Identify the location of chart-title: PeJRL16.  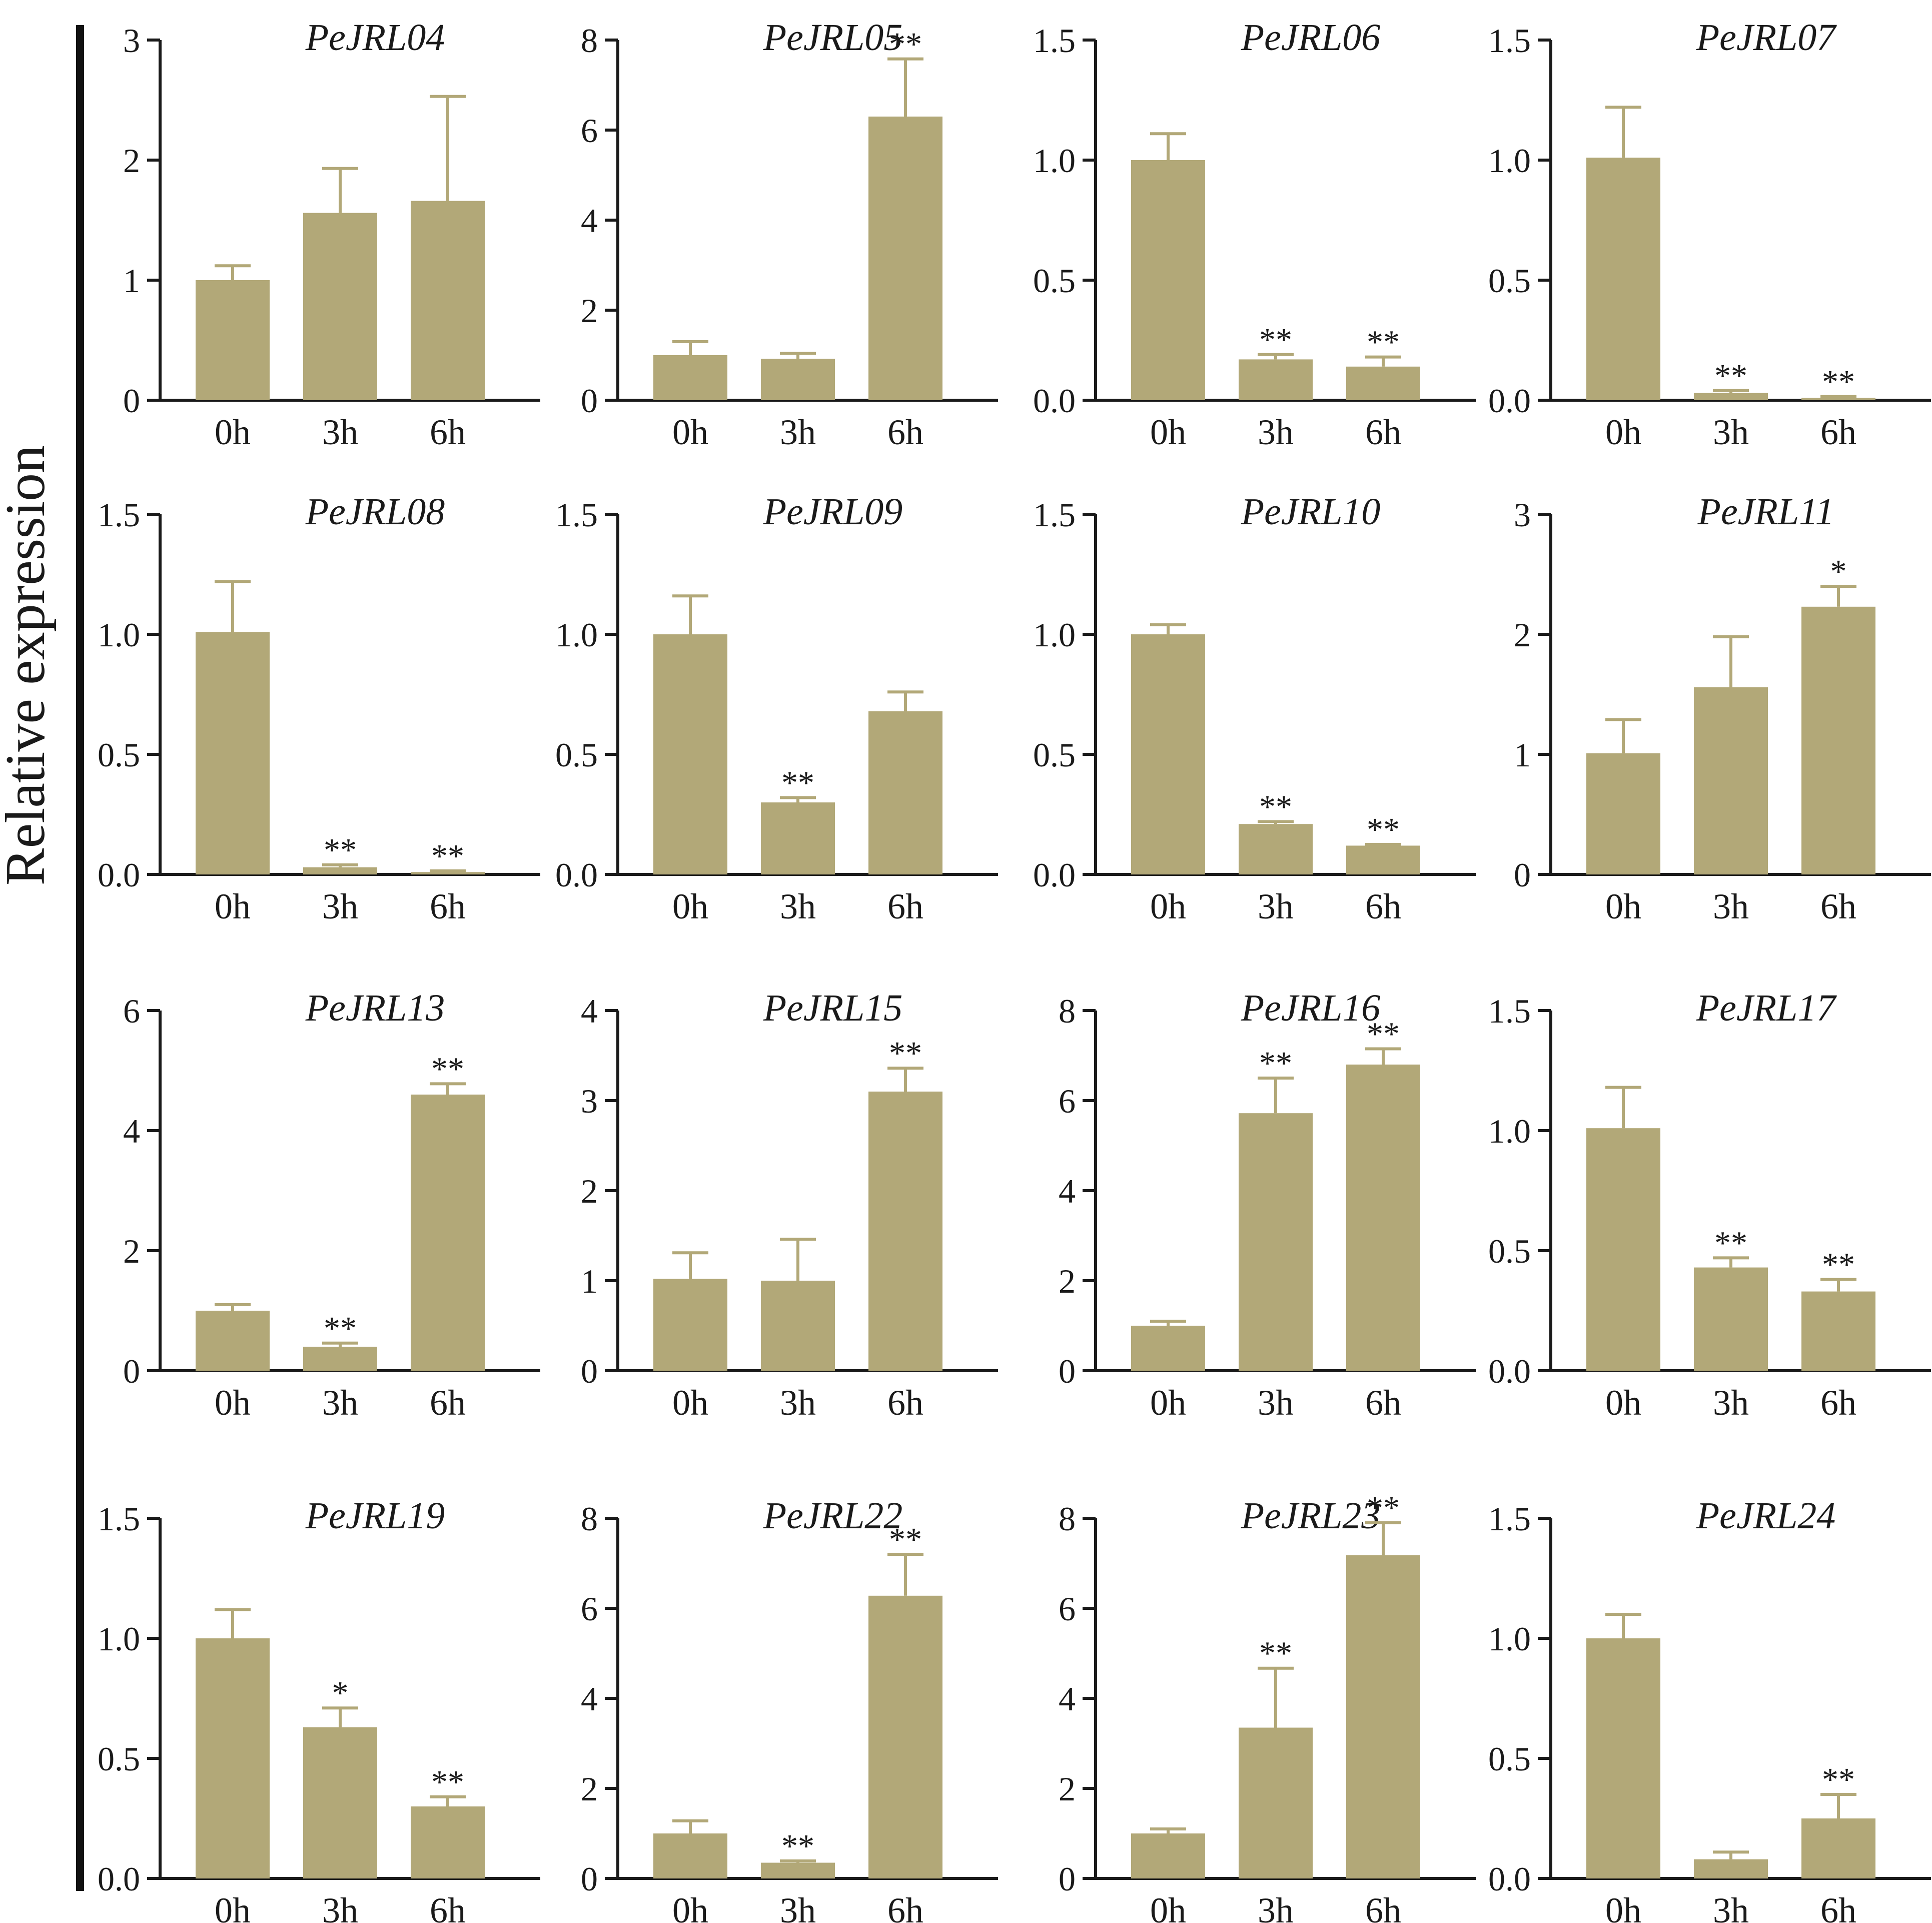
(1311, 1008).